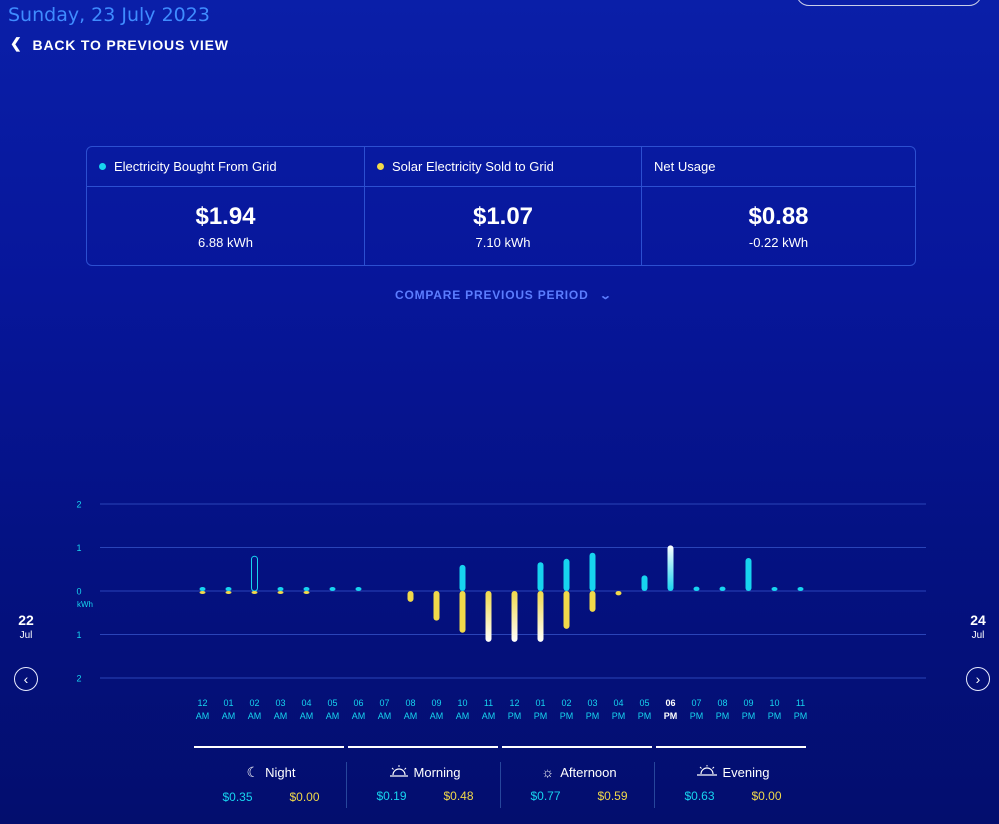 This screenshot has height=824, width=999. Describe the element at coordinates (503, 242) in the screenshot. I see `summary-sold-kwh: 7.10 kWh` at that location.